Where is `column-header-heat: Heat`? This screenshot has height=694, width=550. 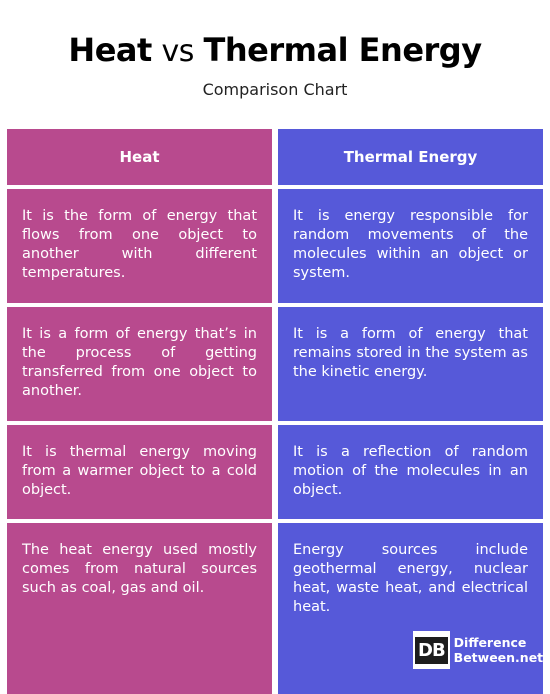
column-header-heat: Heat is located at coordinates (139, 157).